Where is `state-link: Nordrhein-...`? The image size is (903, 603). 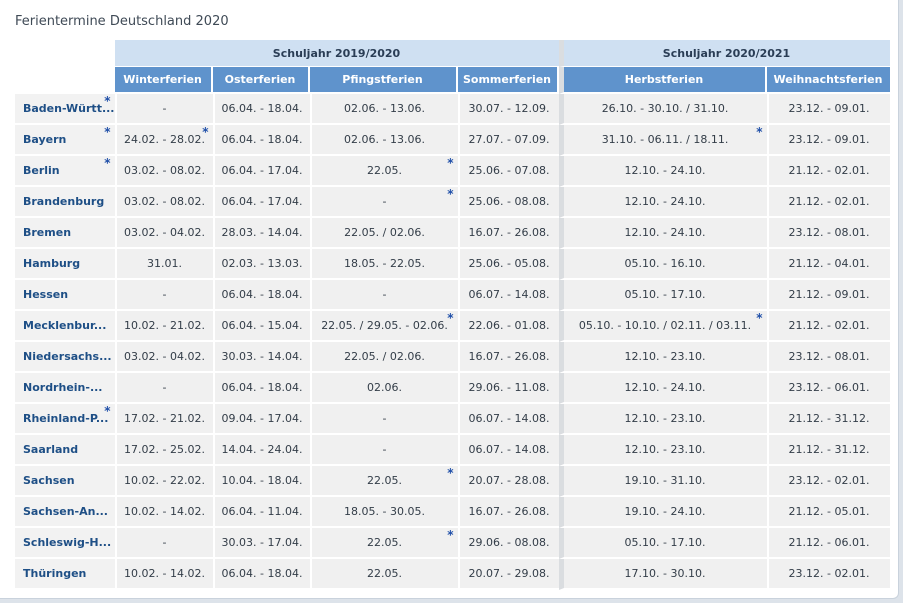 state-link: Nordrhein-... is located at coordinates (65, 388).